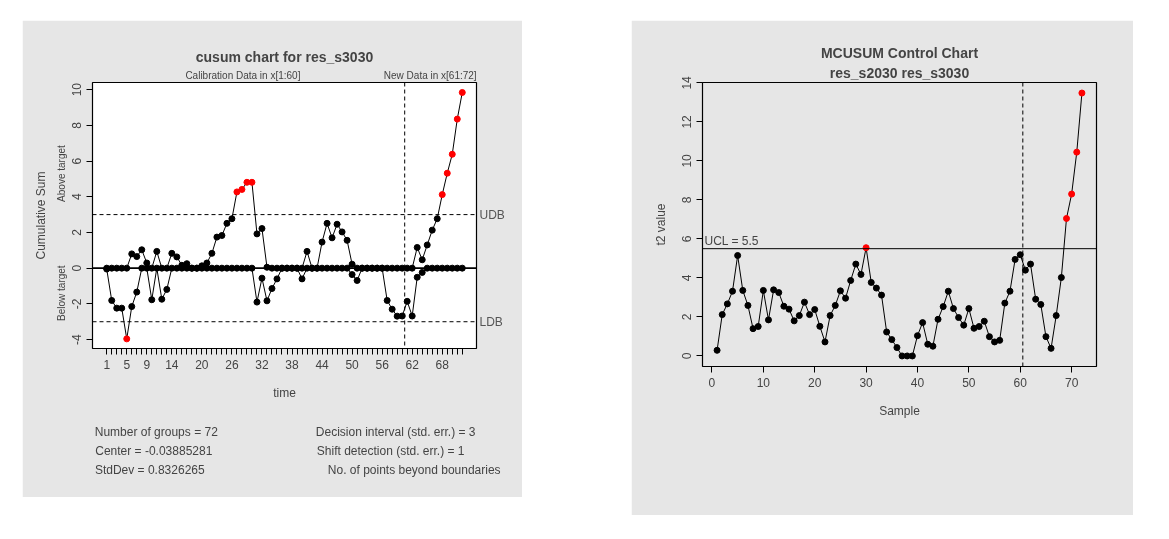 This screenshot has height=539, width=1169. I want to click on y-tick-label: -4, so click(77, 339).